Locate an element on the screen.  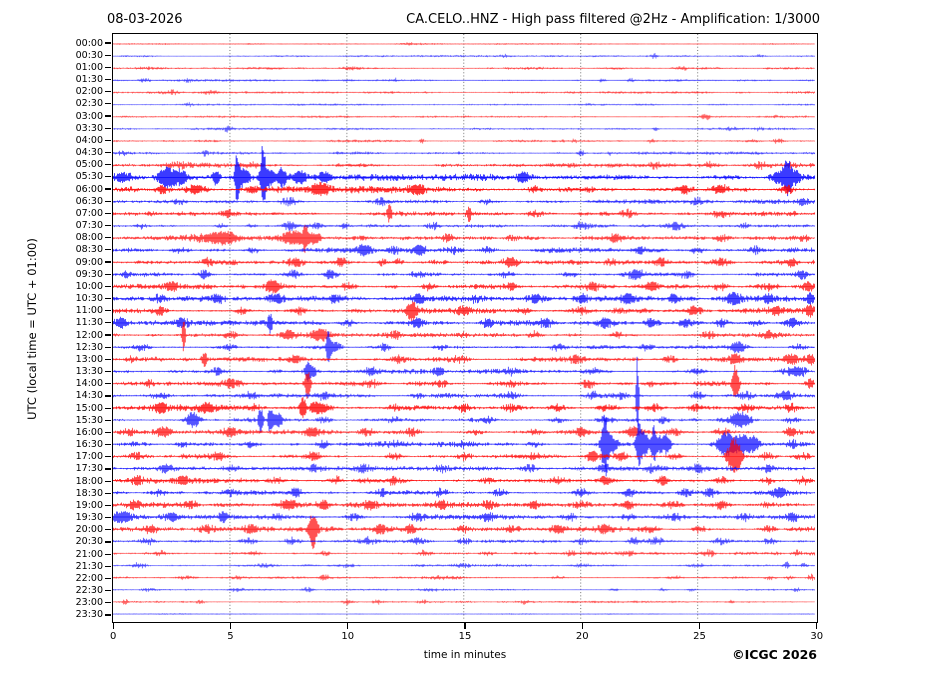
y-tick-label: 17:00 is located at coordinates (89, 457).